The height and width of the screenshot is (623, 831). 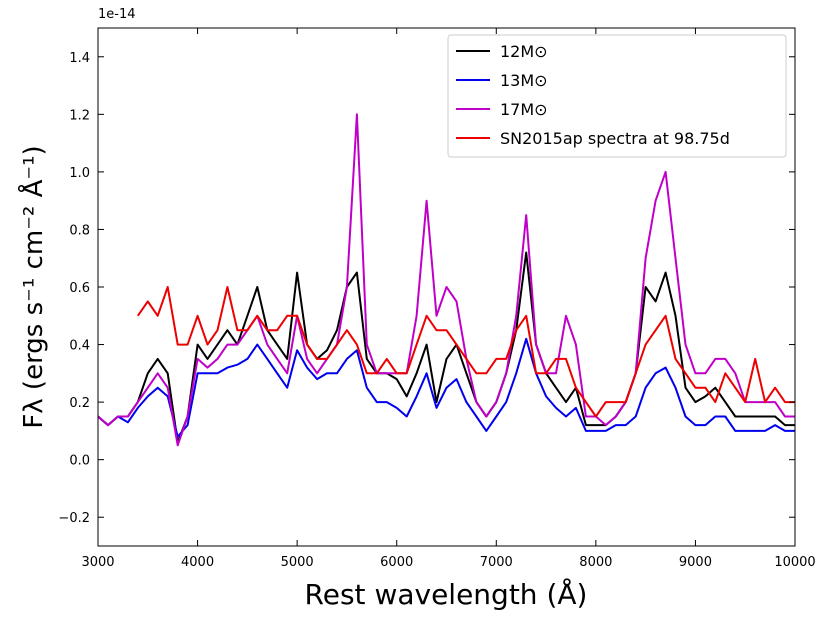 What do you see at coordinates (79, 58) in the screenshot?
I see `y-tick-label: 1.4` at bounding box center [79, 58].